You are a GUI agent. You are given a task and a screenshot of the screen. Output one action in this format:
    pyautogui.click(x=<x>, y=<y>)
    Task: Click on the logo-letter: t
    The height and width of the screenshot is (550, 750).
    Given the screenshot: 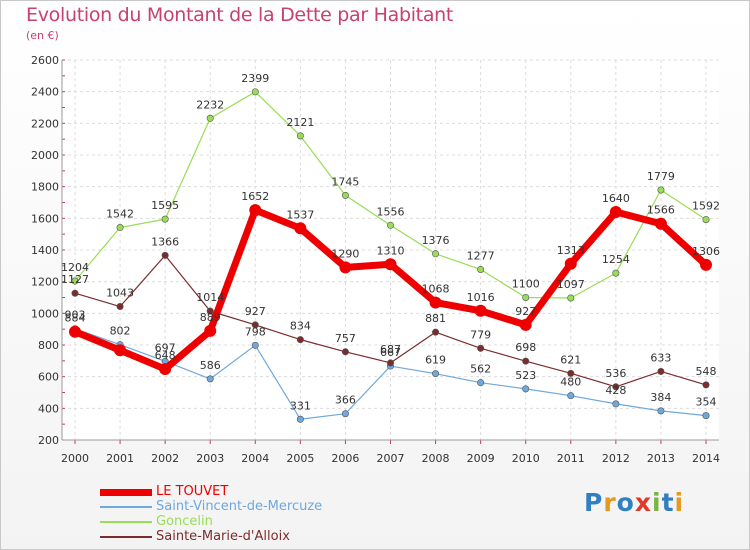 What is the action you would take?
    pyautogui.click(x=668, y=502)
    